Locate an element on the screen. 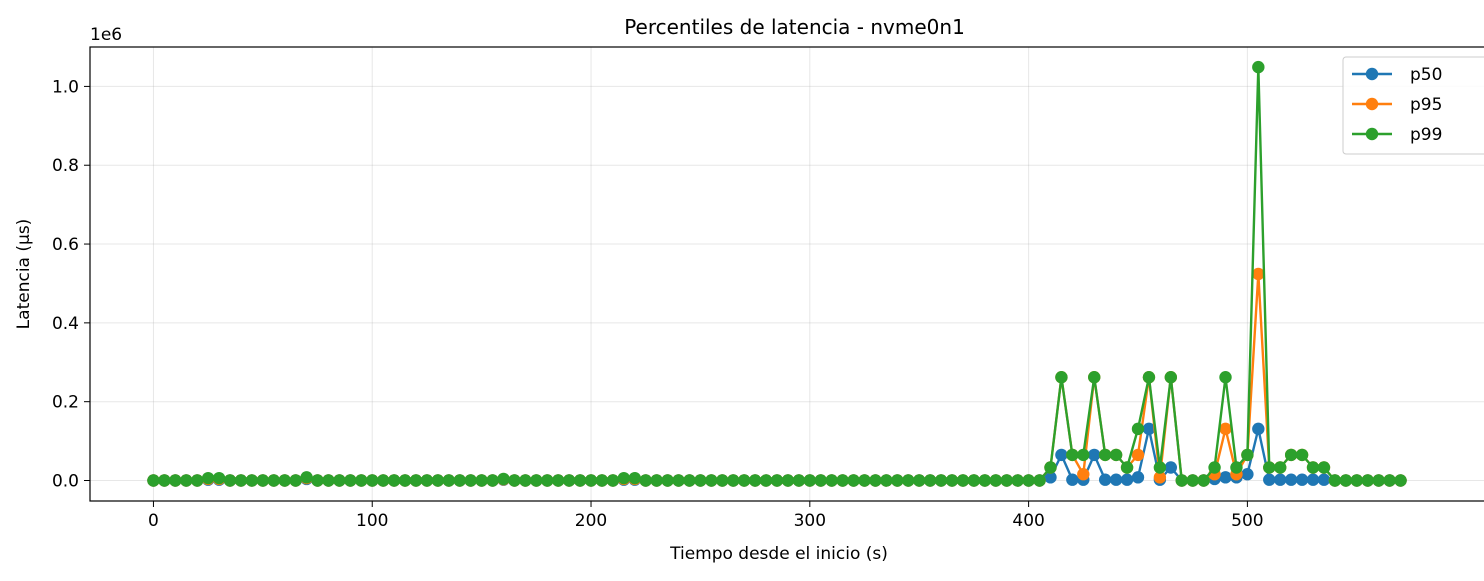 This screenshot has height=581, width=1484. y-tick-label: 0.8 is located at coordinates (65, 166).